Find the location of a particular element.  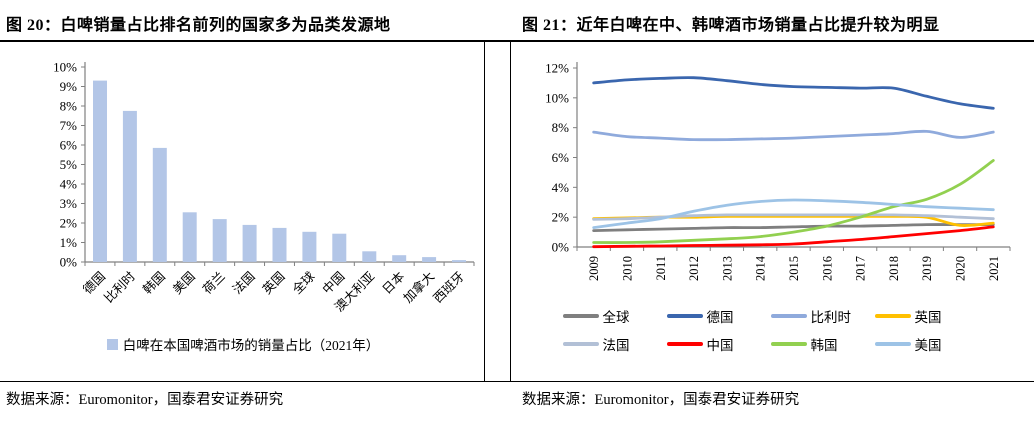

x-tick-label: 2009 is located at coordinates (594, 268).